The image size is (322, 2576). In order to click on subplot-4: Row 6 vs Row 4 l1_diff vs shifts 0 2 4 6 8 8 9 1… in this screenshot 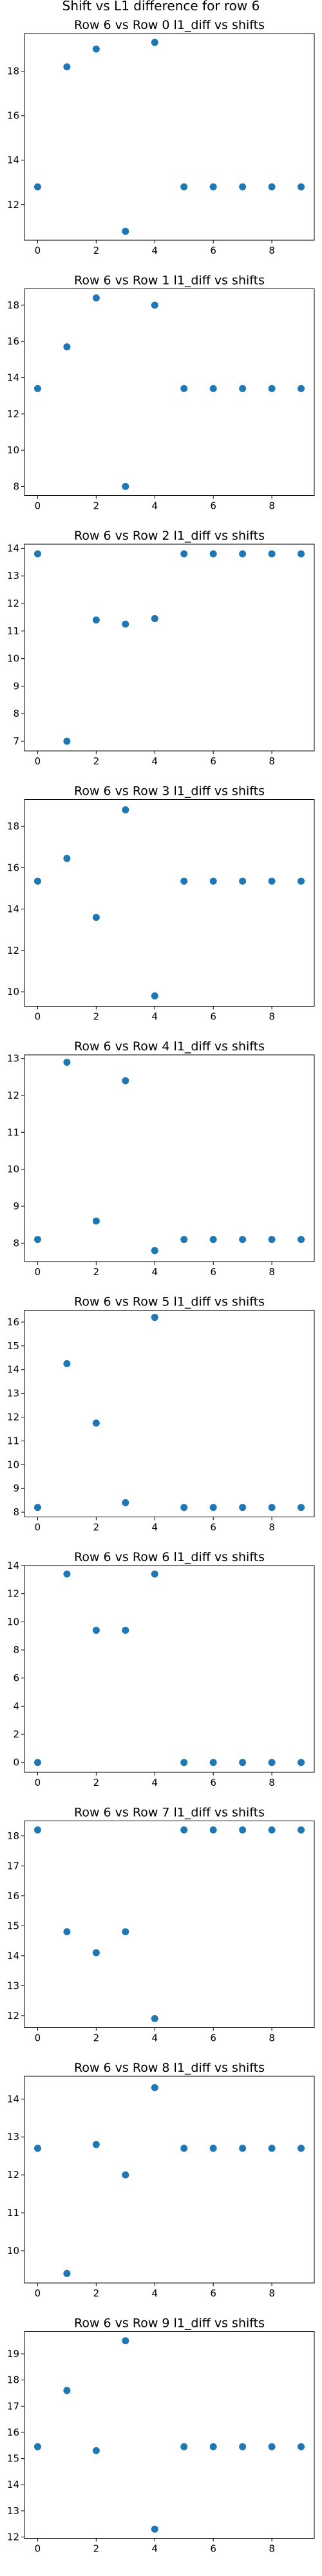, I will do `click(161, 1158)`.